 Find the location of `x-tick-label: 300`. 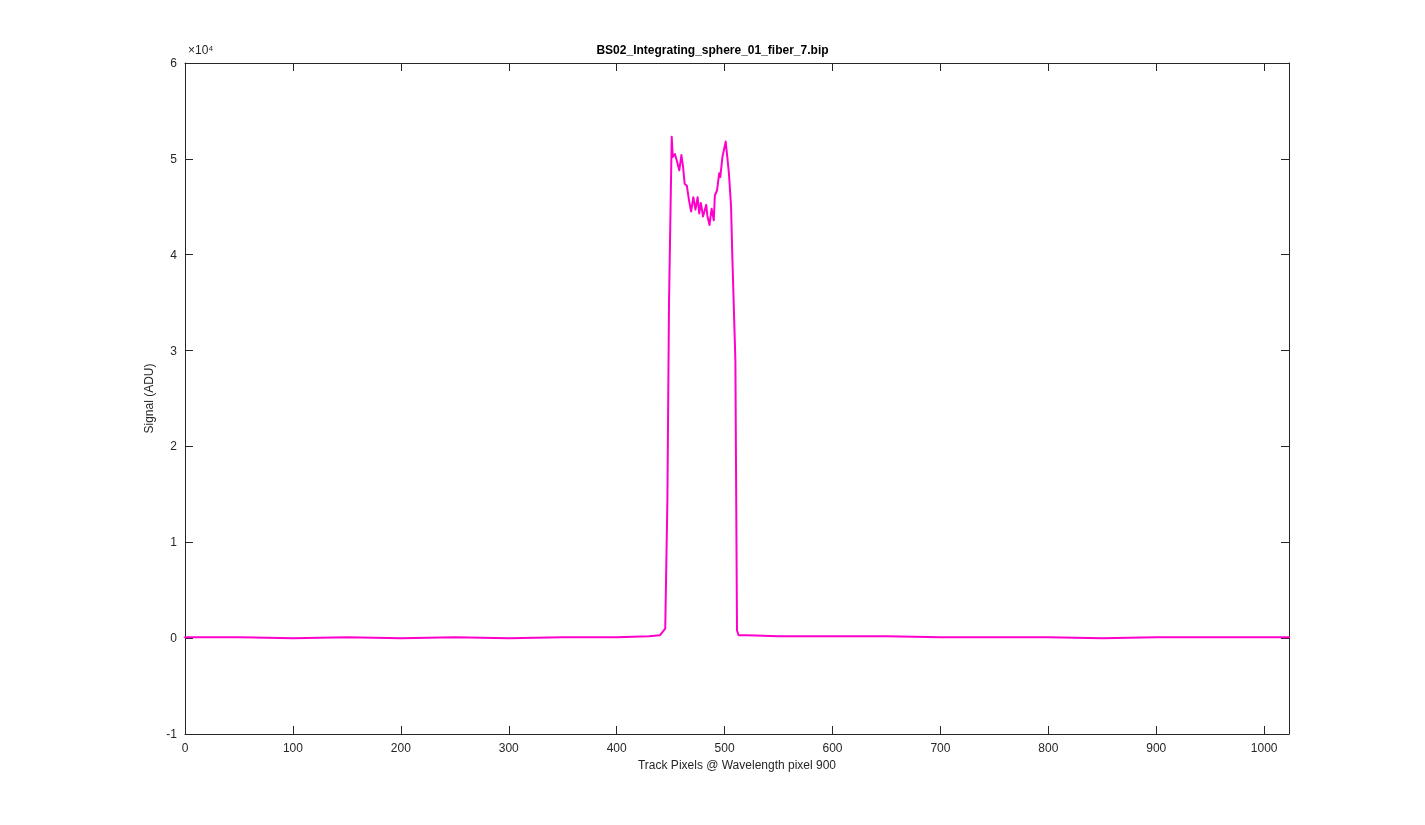

x-tick-label: 300 is located at coordinates (509, 748).